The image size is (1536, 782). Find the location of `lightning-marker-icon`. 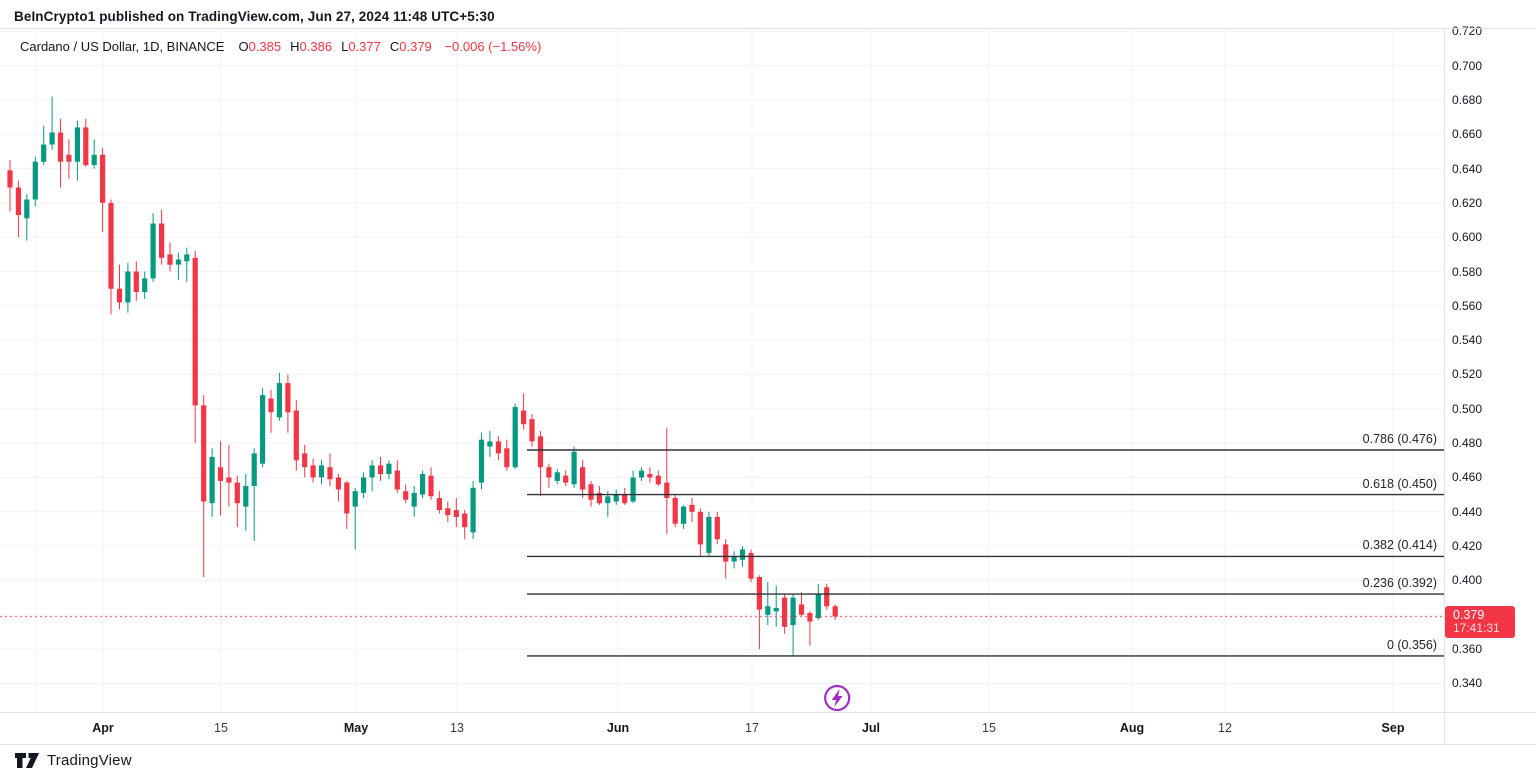

lightning-marker-icon is located at coordinates (837, 698).